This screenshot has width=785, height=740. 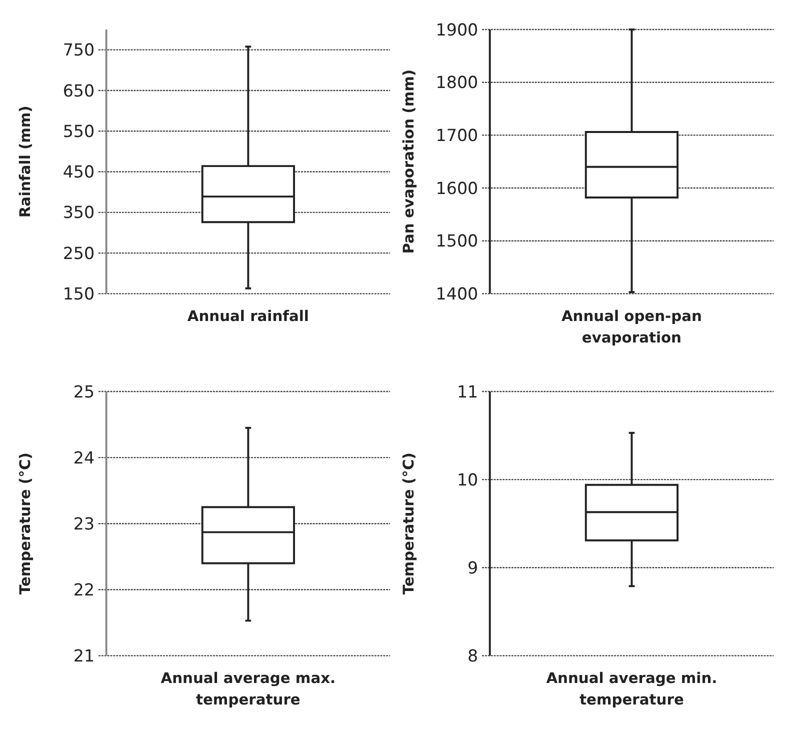 I want to click on y-tick-label: 750, so click(x=78, y=50).